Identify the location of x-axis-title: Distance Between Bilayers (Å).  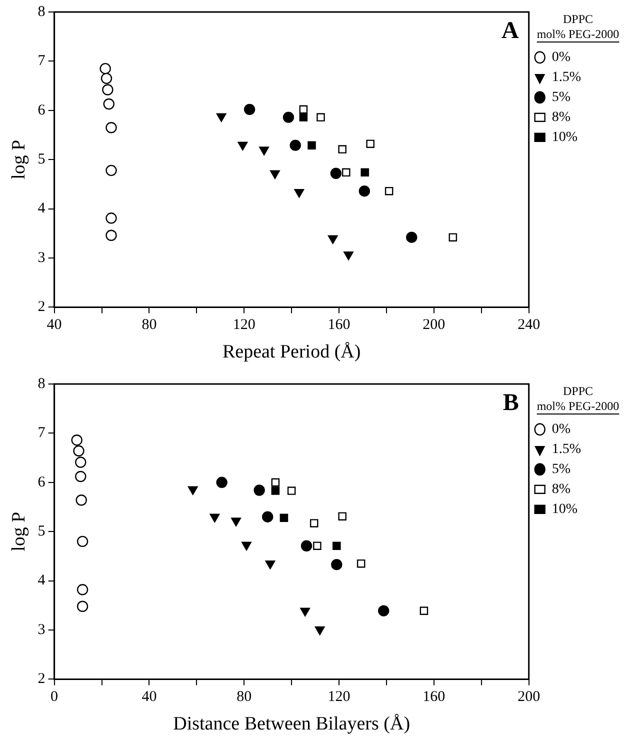
(291, 724).